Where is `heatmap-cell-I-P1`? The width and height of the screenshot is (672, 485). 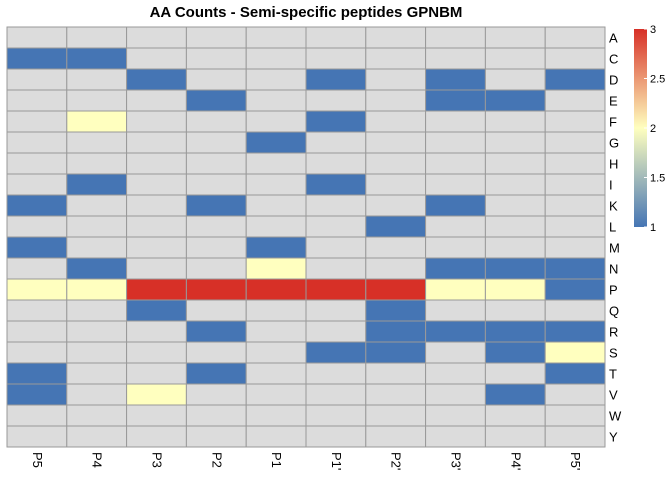
heatmap-cell-I-P1 is located at coordinates (276, 184).